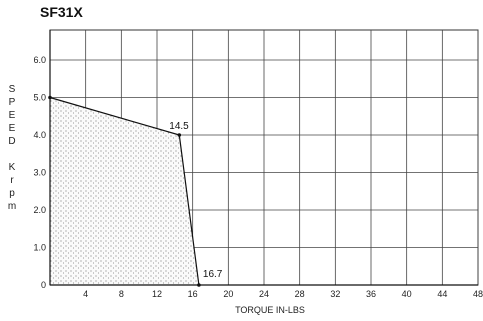 The image size is (483, 321). What do you see at coordinates (12, 180) in the screenshot?
I see `y-label-letter: r` at bounding box center [12, 180].